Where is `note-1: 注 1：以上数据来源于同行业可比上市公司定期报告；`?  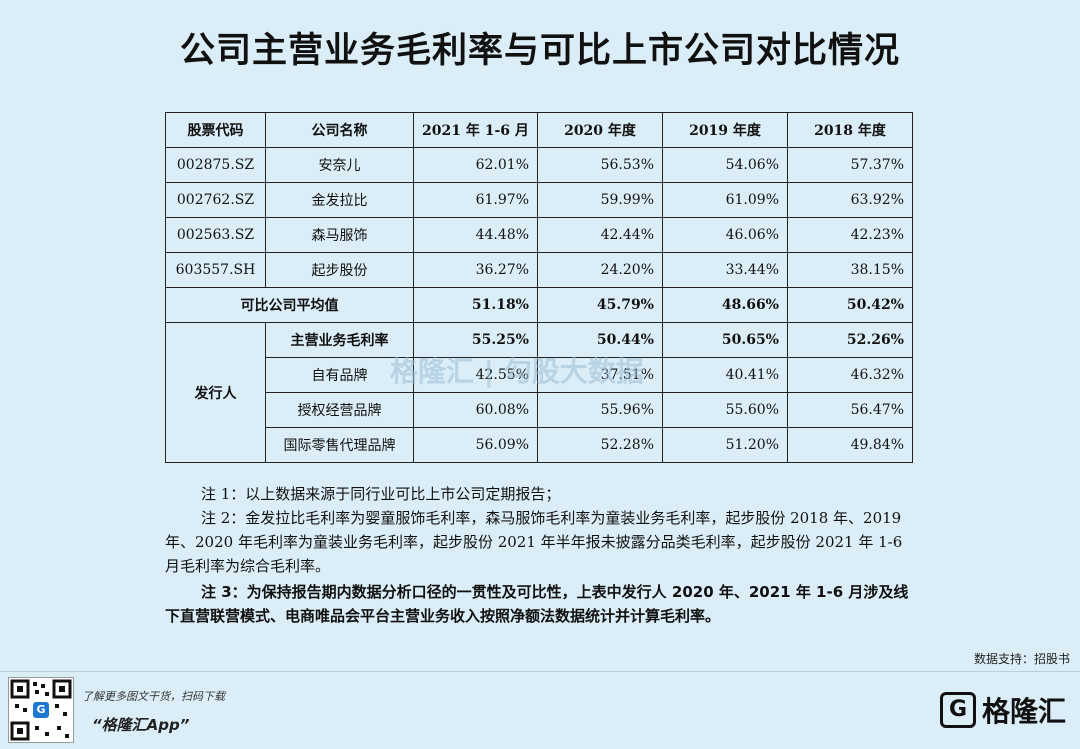 note-1: 注 1：以上数据来源于同行业可比上市公司定期报告； is located at coordinates (381, 494).